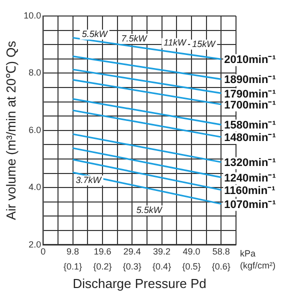 The image size is (300, 300). Describe the element at coordinates (258, 265) in the screenshot. I see `text: (kgf/cm²)` at that location.